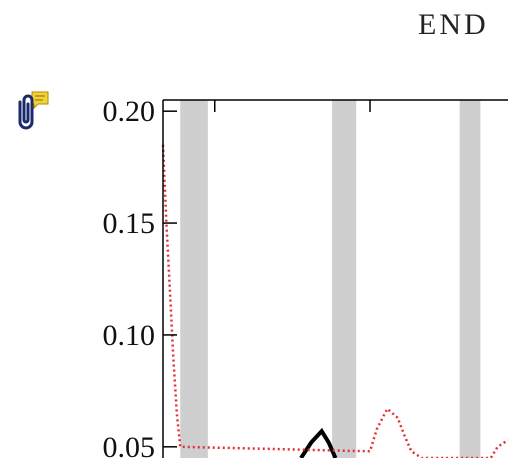  What do you see at coordinates (31, 110) in the screenshot?
I see `paperclip-comment-icon` at bounding box center [31, 110].